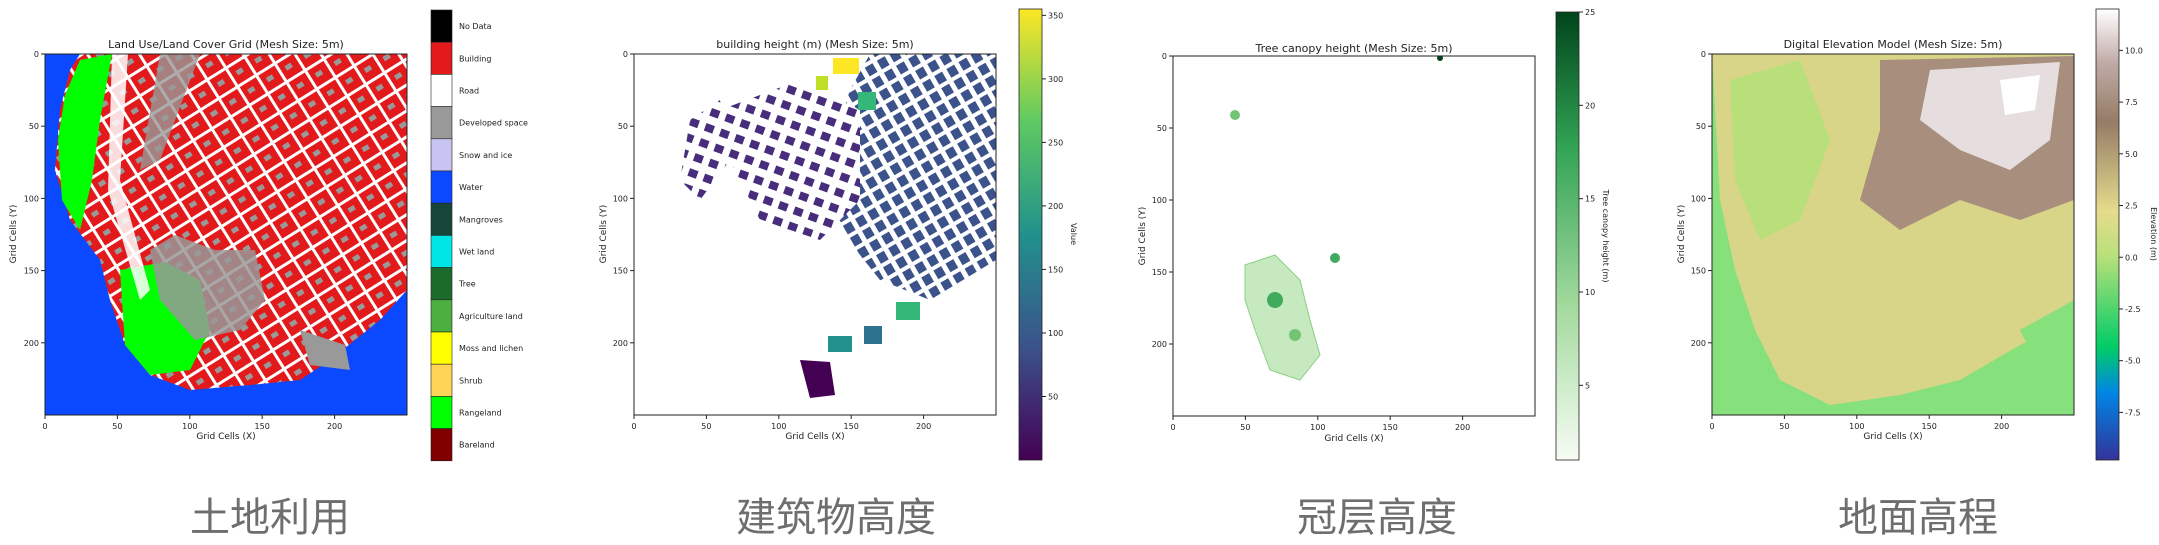 The height and width of the screenshot is (545, 2159). Describe the element at coordinates (475, 58) in the screenshot. I see `legend-label: Building` at that location.